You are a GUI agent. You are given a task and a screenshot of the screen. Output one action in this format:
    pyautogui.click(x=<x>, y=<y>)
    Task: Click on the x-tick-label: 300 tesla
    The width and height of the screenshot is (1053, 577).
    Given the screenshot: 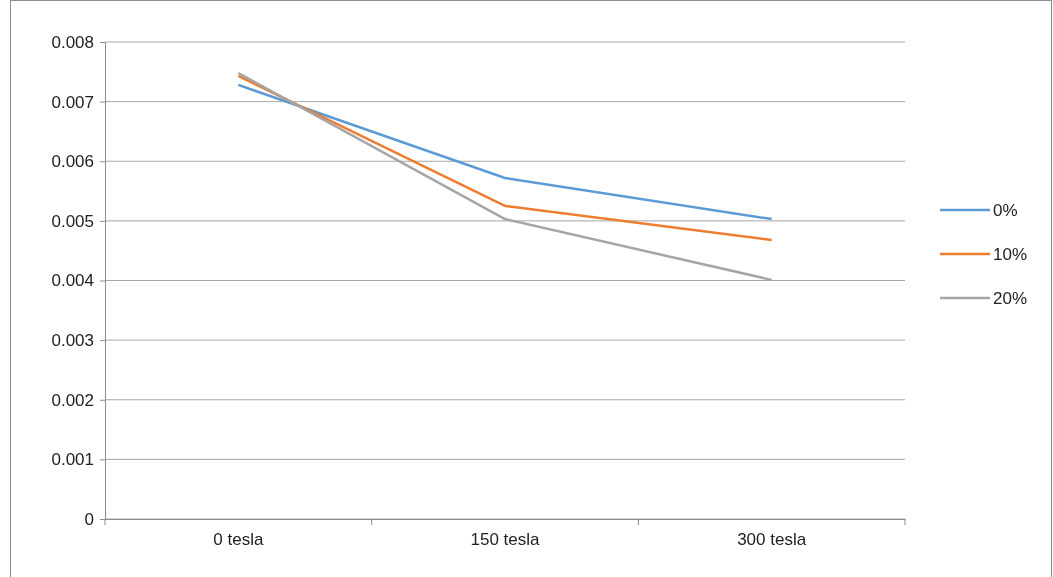 What is the action you would take?
    pyautogui.click(x=772, y=540)
    